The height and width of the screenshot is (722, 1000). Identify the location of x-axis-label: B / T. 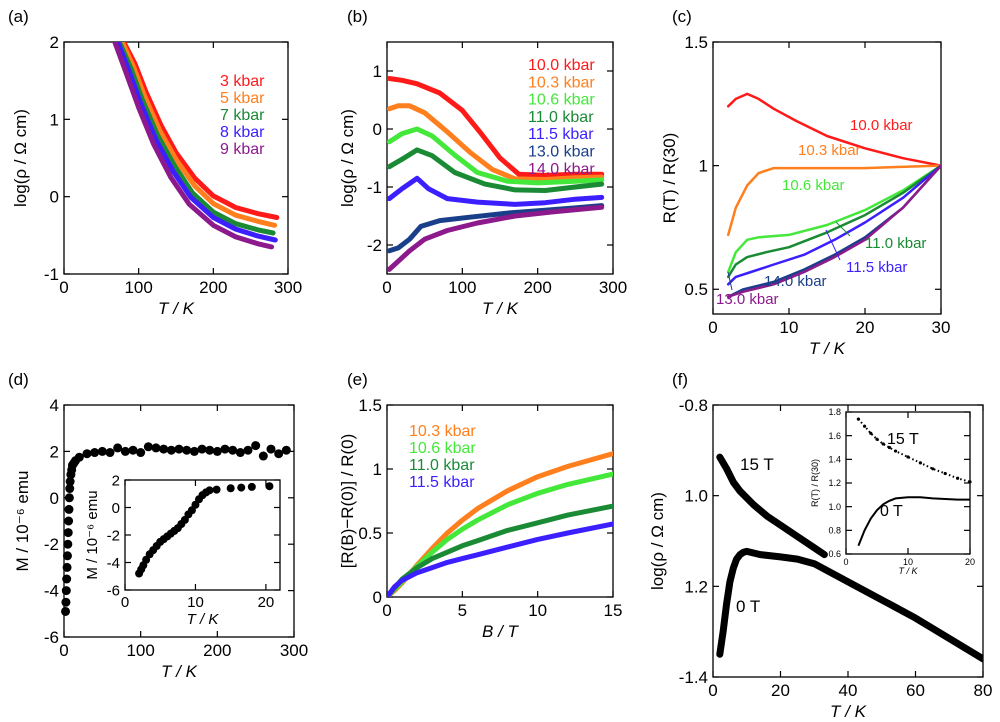
(501, 631).